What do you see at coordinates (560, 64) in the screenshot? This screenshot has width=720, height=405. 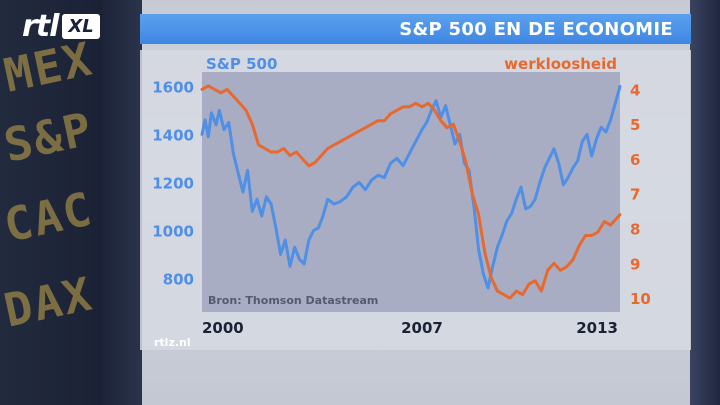 I see `right-axis-label: werkloosheid` at bounding box center [560, 64].